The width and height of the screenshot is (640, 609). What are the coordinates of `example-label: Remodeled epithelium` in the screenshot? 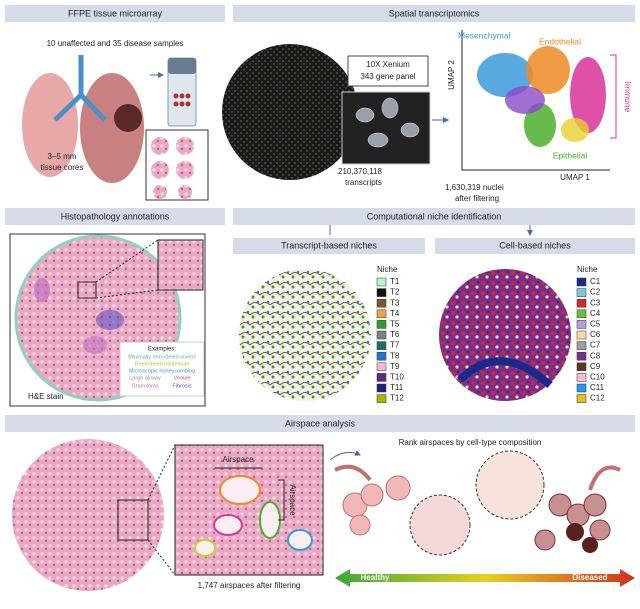 It's located at (162, 364).